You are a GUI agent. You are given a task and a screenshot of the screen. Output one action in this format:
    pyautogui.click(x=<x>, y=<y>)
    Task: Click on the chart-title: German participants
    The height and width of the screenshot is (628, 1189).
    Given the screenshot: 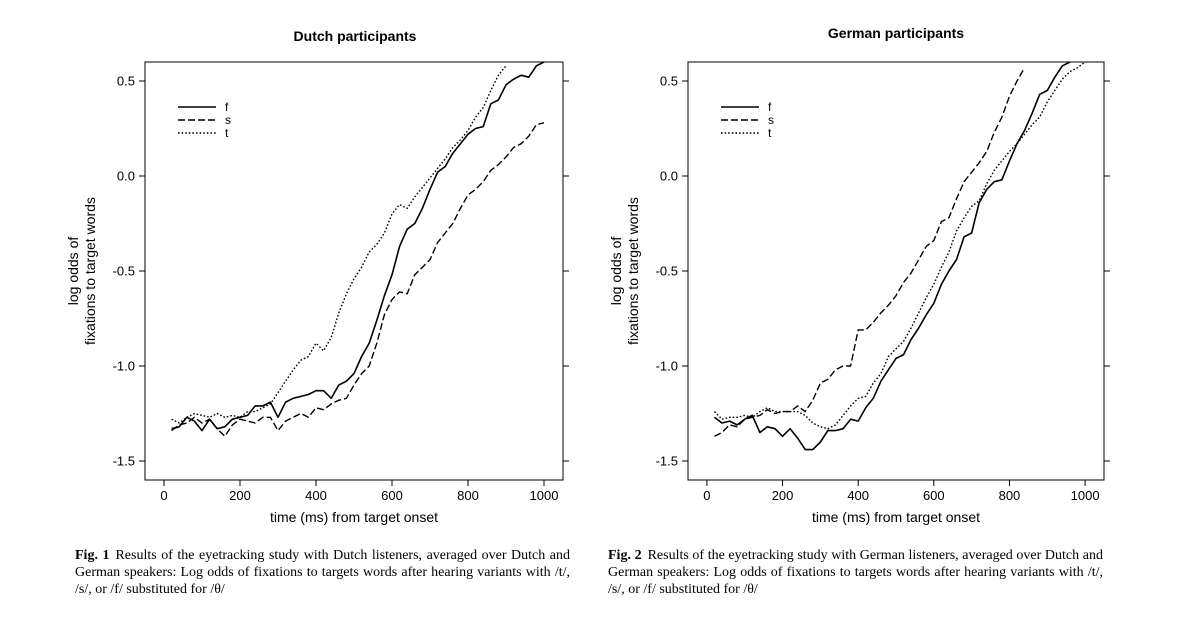 What is the action you would take?
    pyautogui.click(x=896, y=33)
    